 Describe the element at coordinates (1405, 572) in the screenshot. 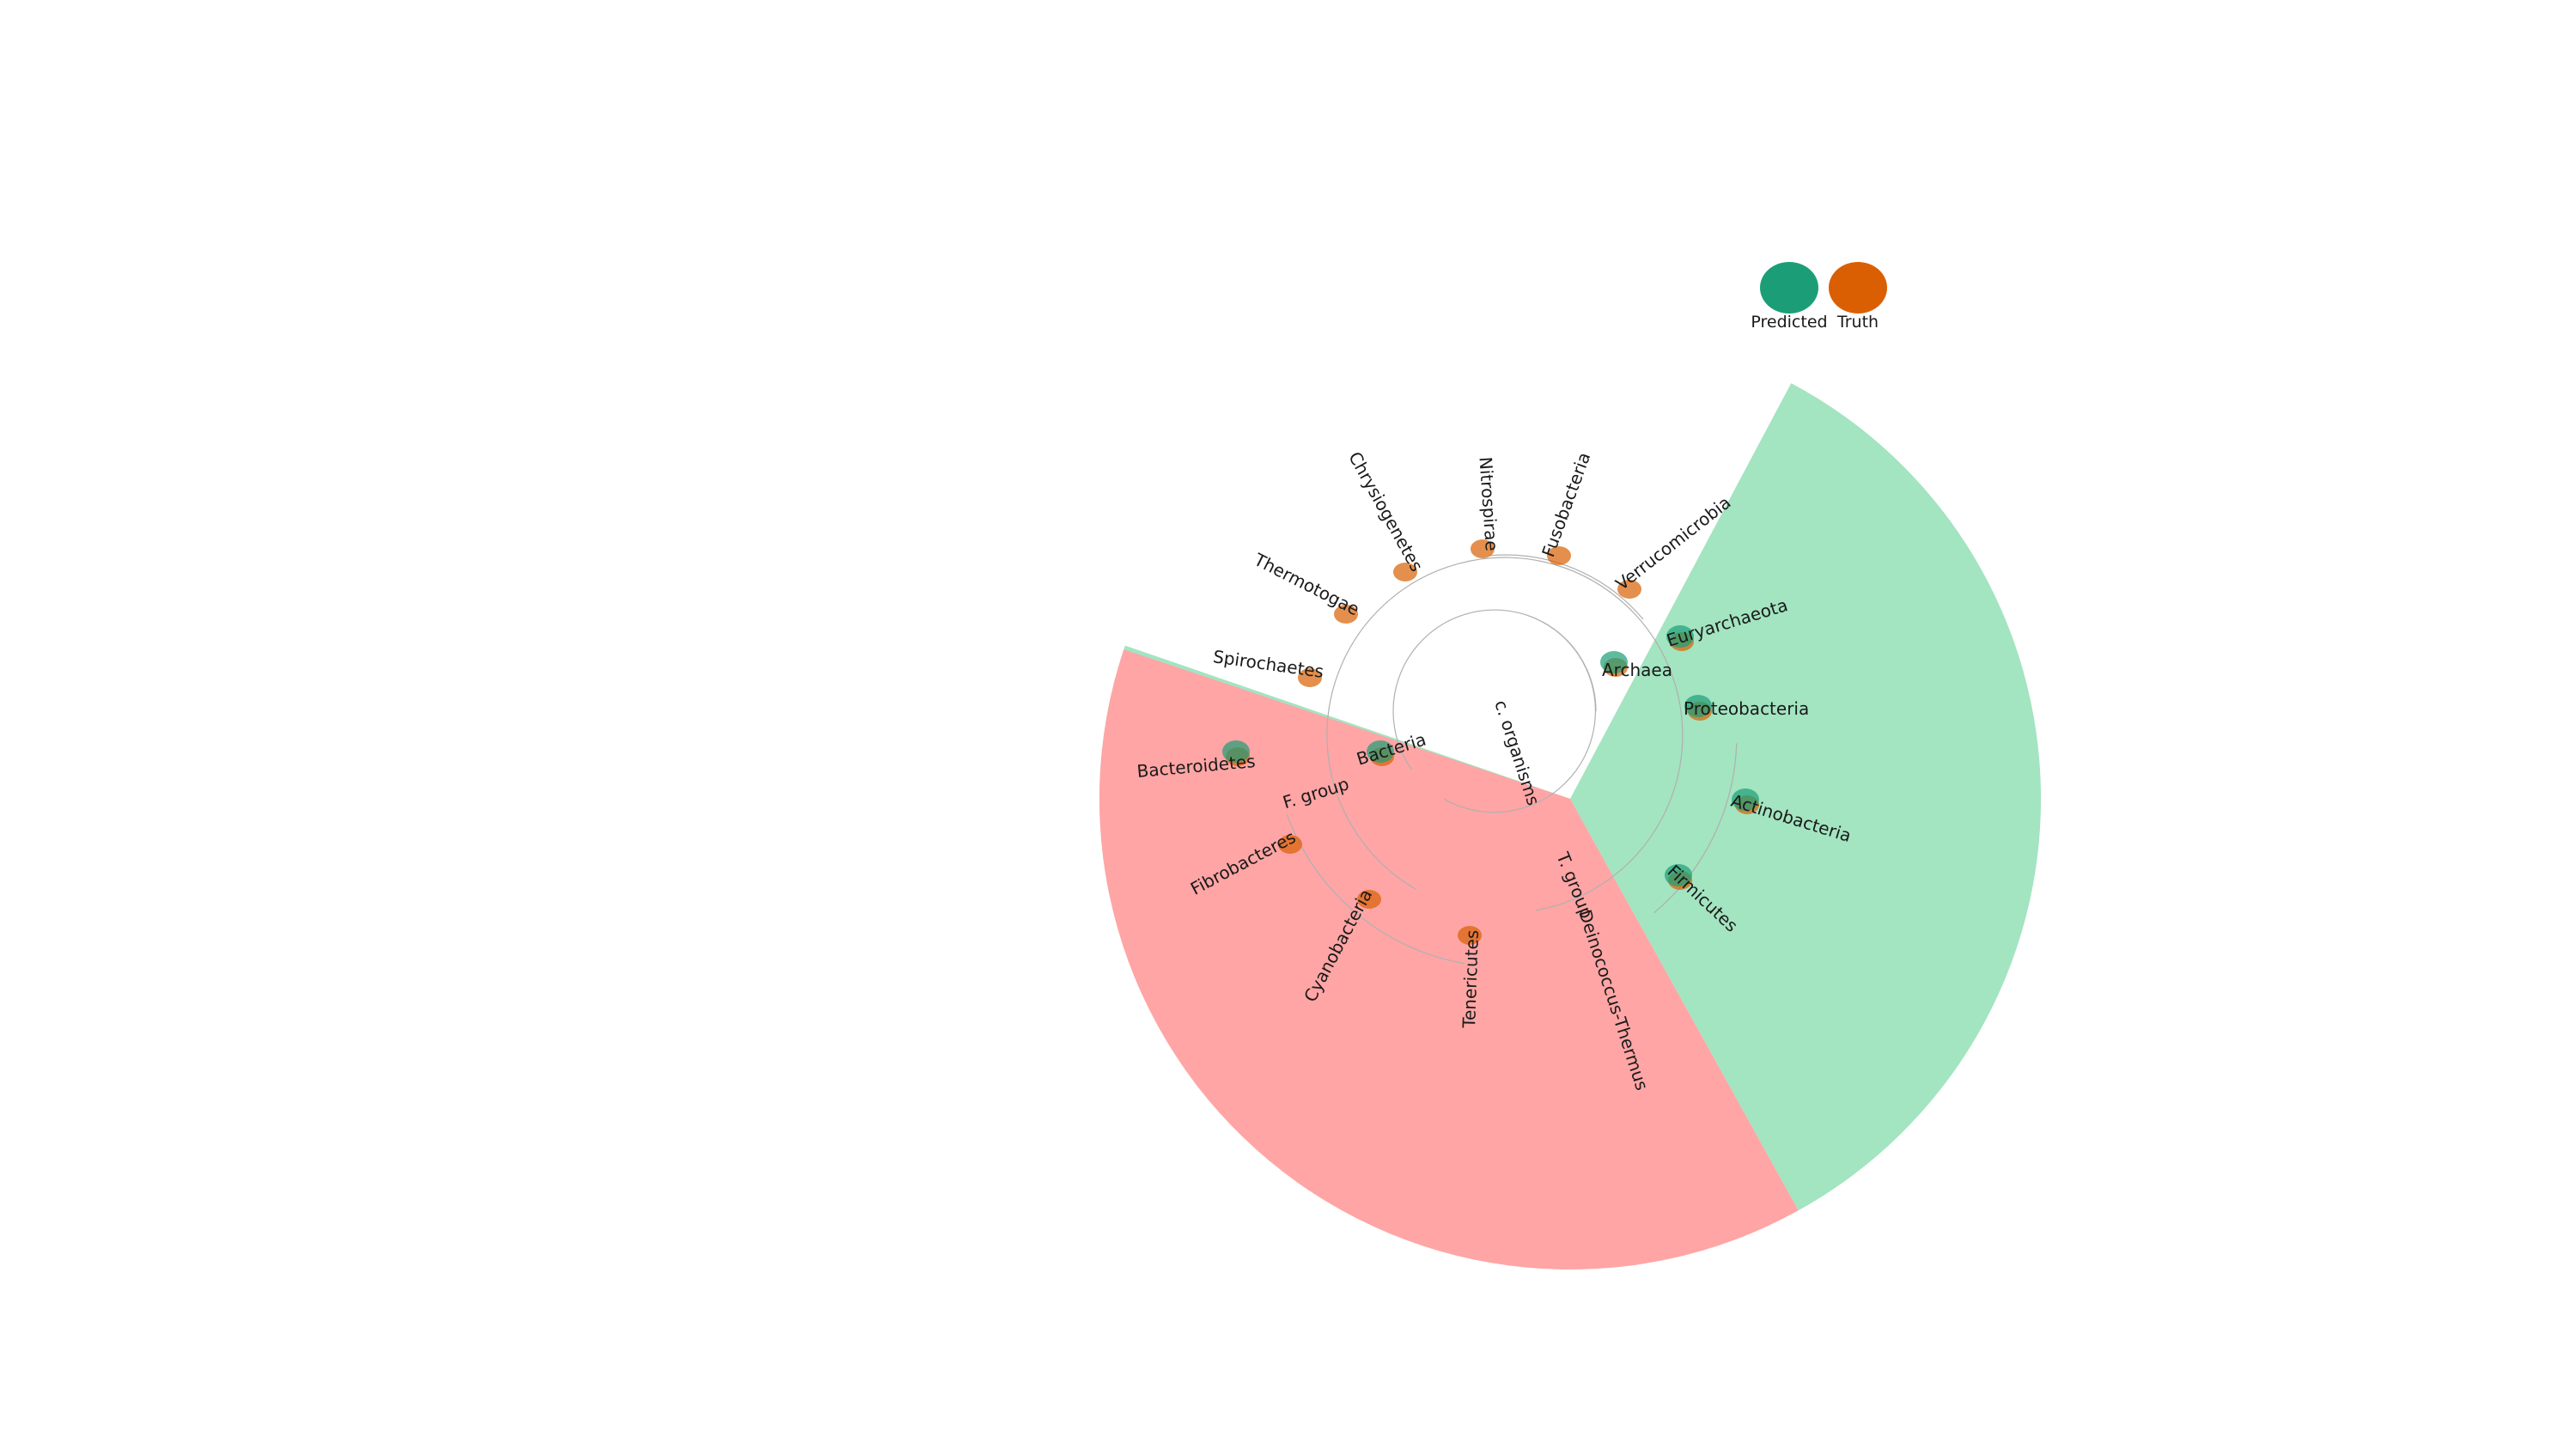

I see `truth-marker-chrysiogenetes` at that location.